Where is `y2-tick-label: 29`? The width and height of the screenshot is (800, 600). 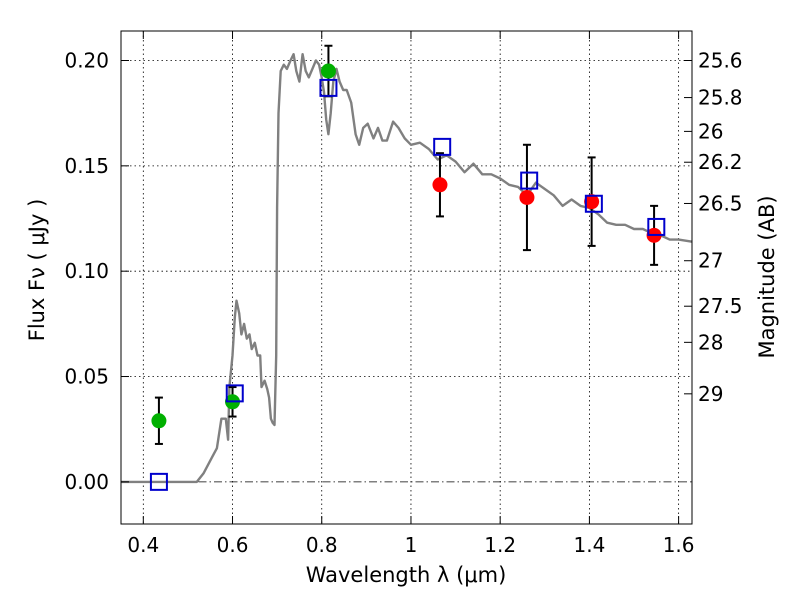 y2-tick-label: 29 is located at coordinates (710, 394).